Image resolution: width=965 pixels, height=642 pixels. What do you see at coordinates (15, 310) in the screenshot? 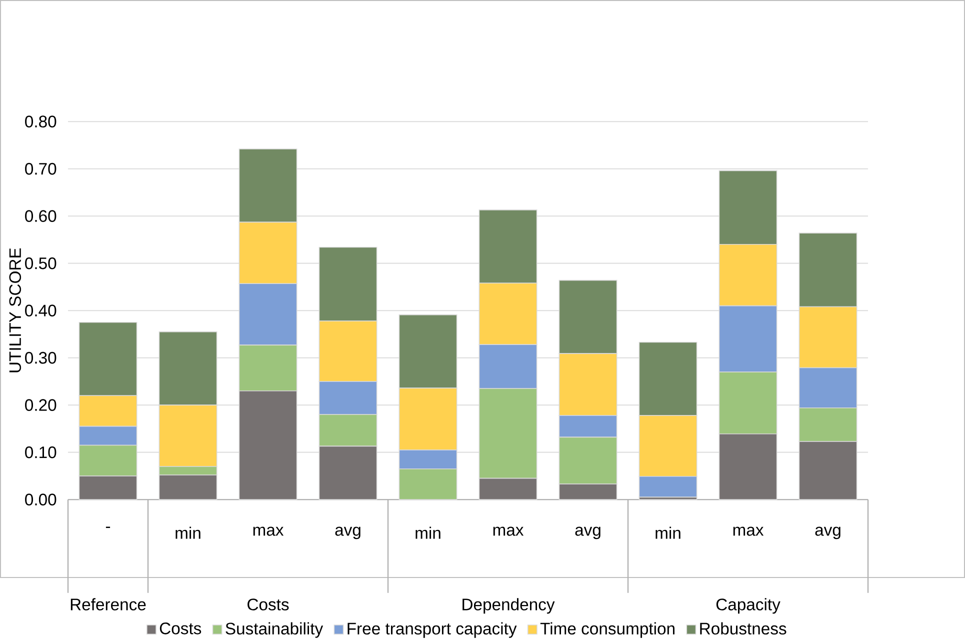
I see `y-axis-title: UTILITY SCORE` at bounding box center [15, 310].